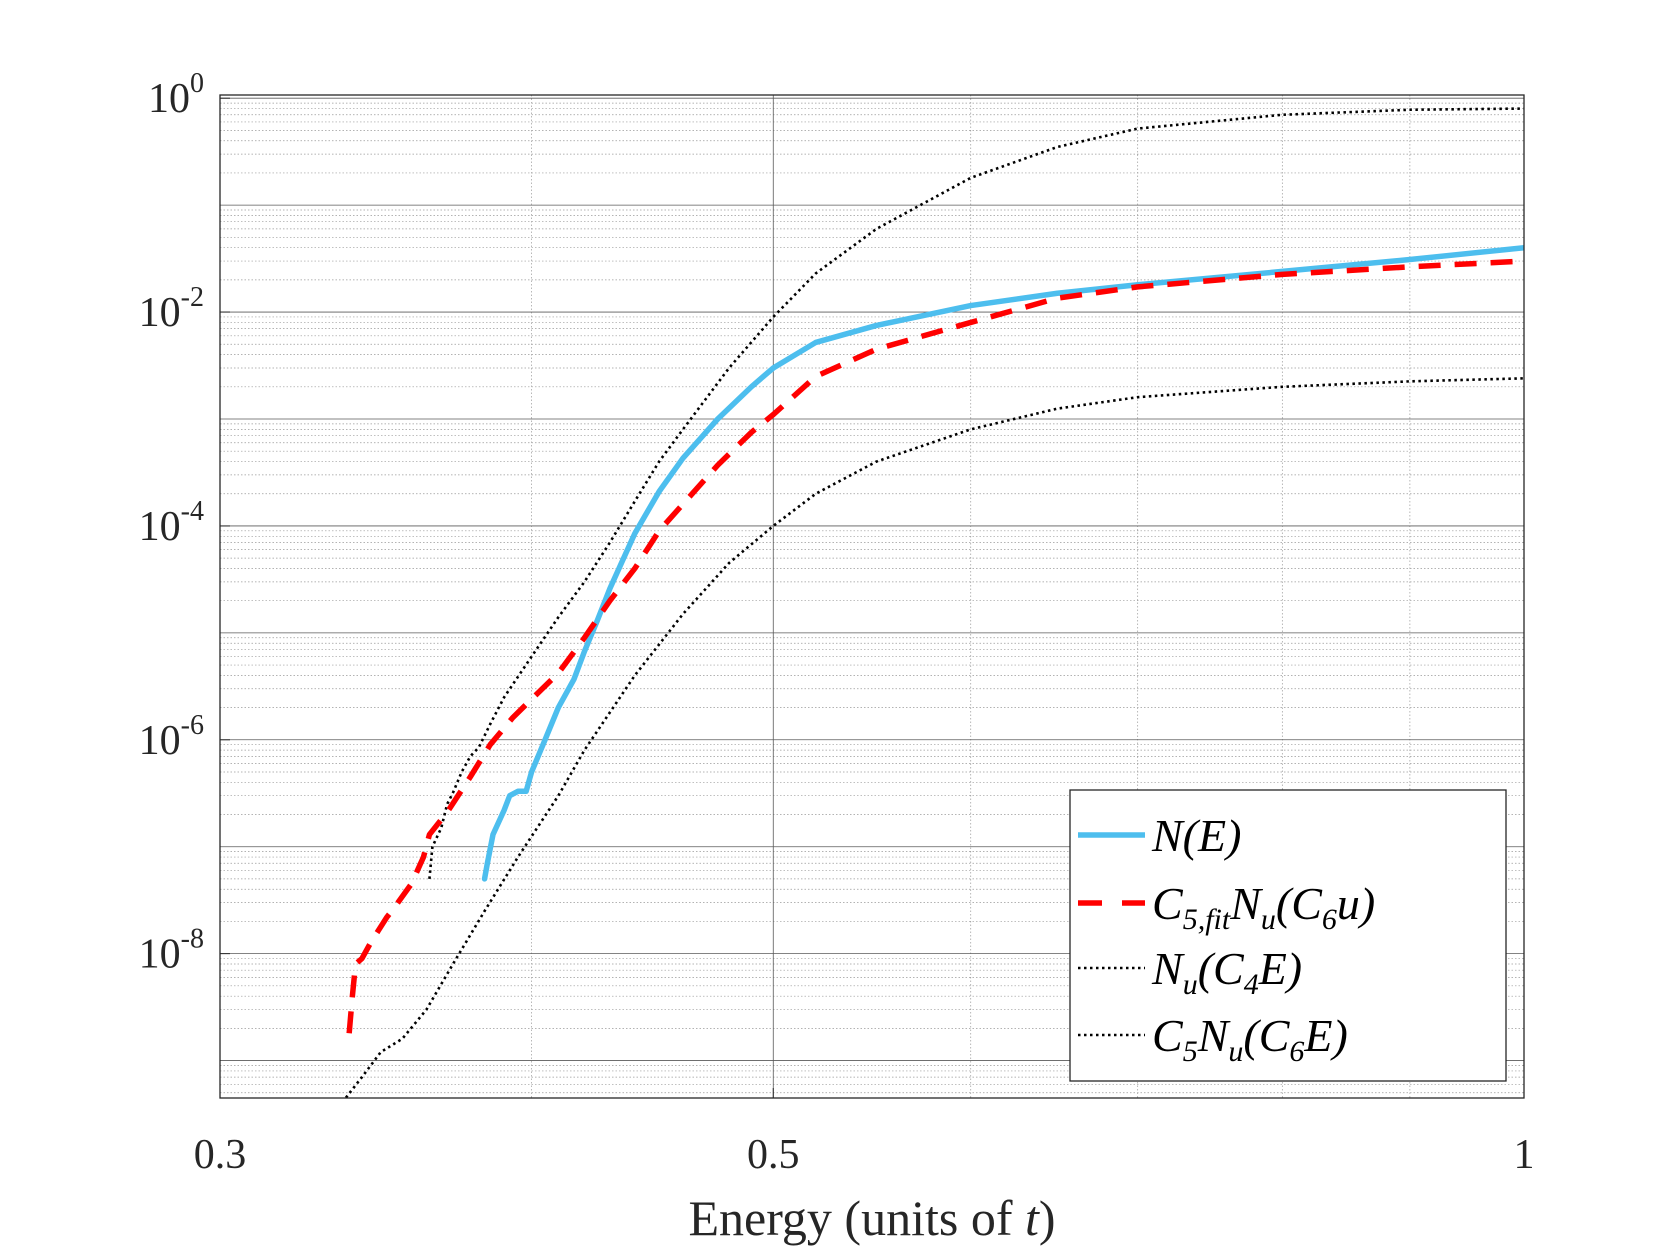 The image size is (1667, 1250). I want to click on y-tick-power: 0, so click(197, 83).